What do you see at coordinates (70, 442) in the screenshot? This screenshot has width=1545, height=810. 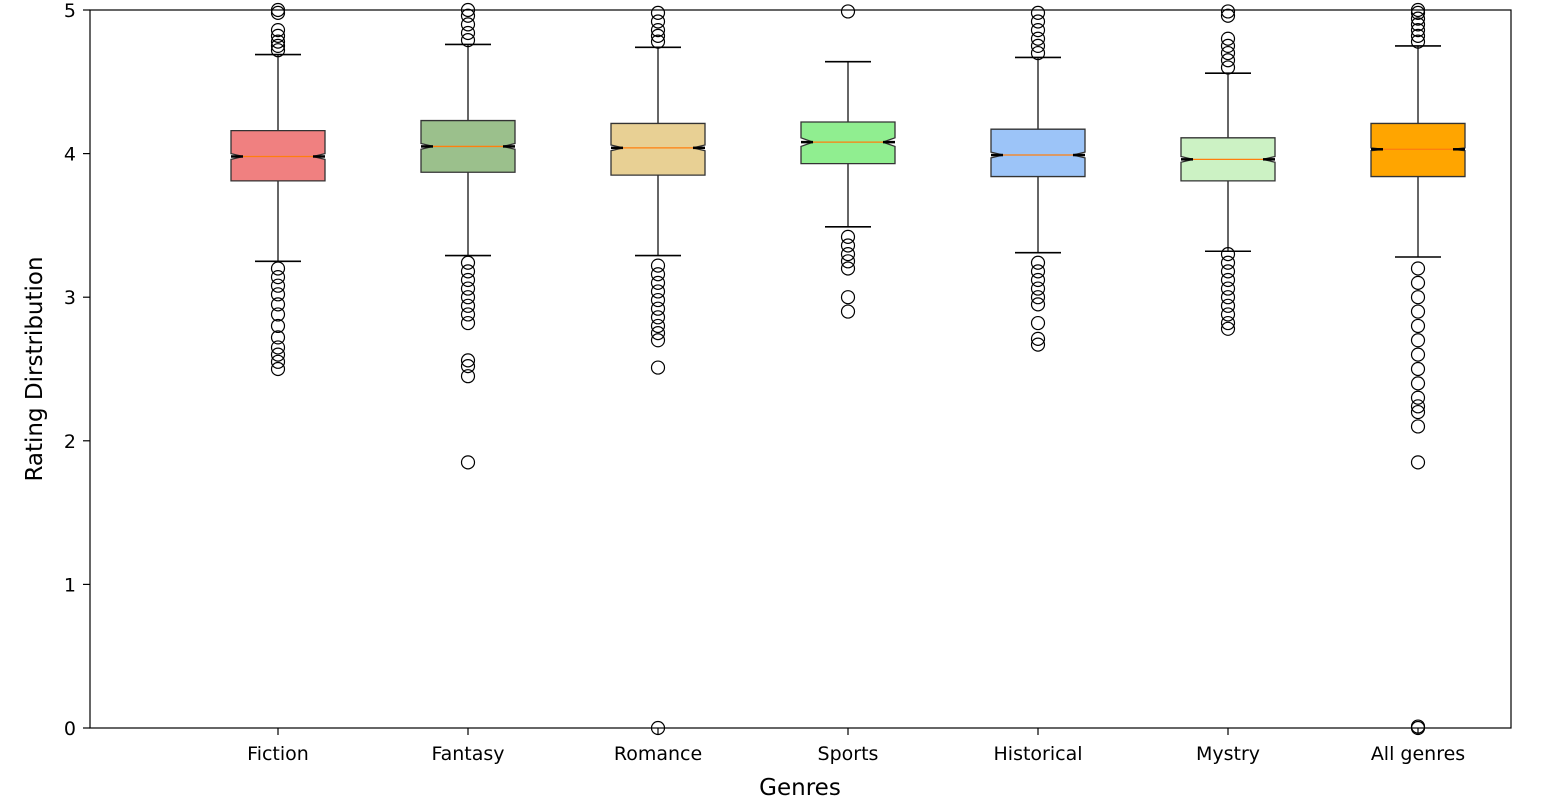 I see `y-tick-label: 2` at bounding box center [70, 442].